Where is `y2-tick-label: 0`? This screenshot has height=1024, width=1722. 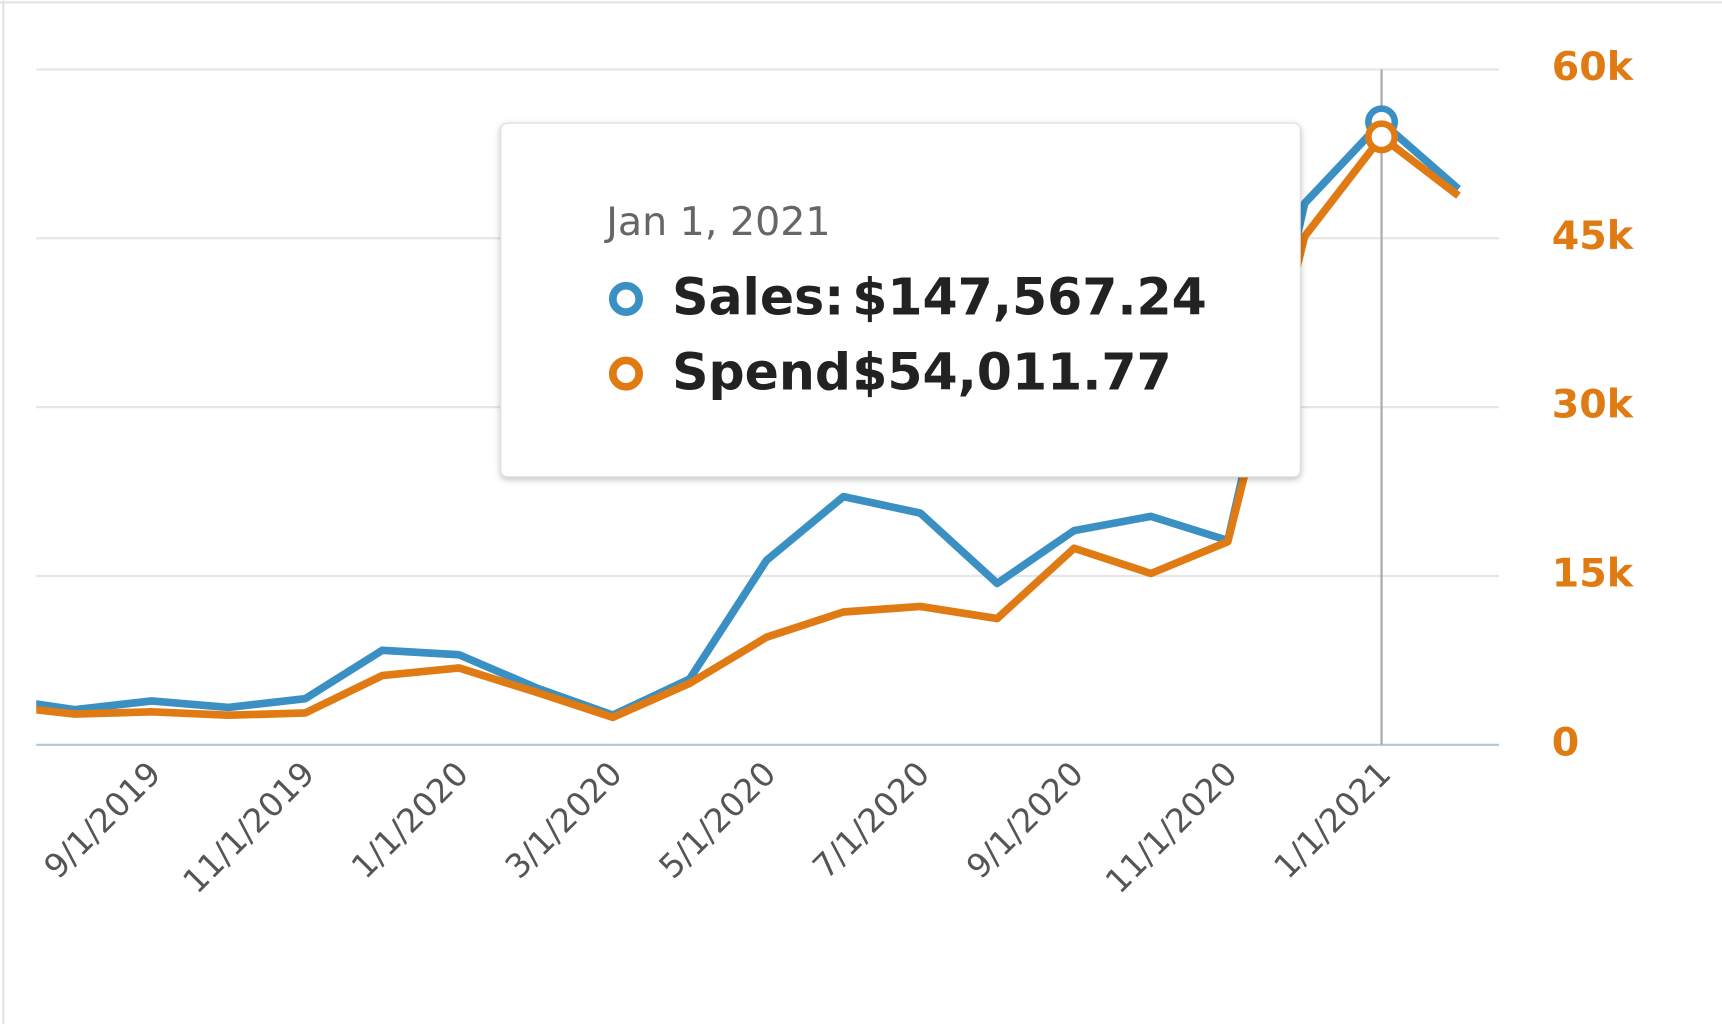
y2-tick-label: 0 is located at coordinates (1566, 742).